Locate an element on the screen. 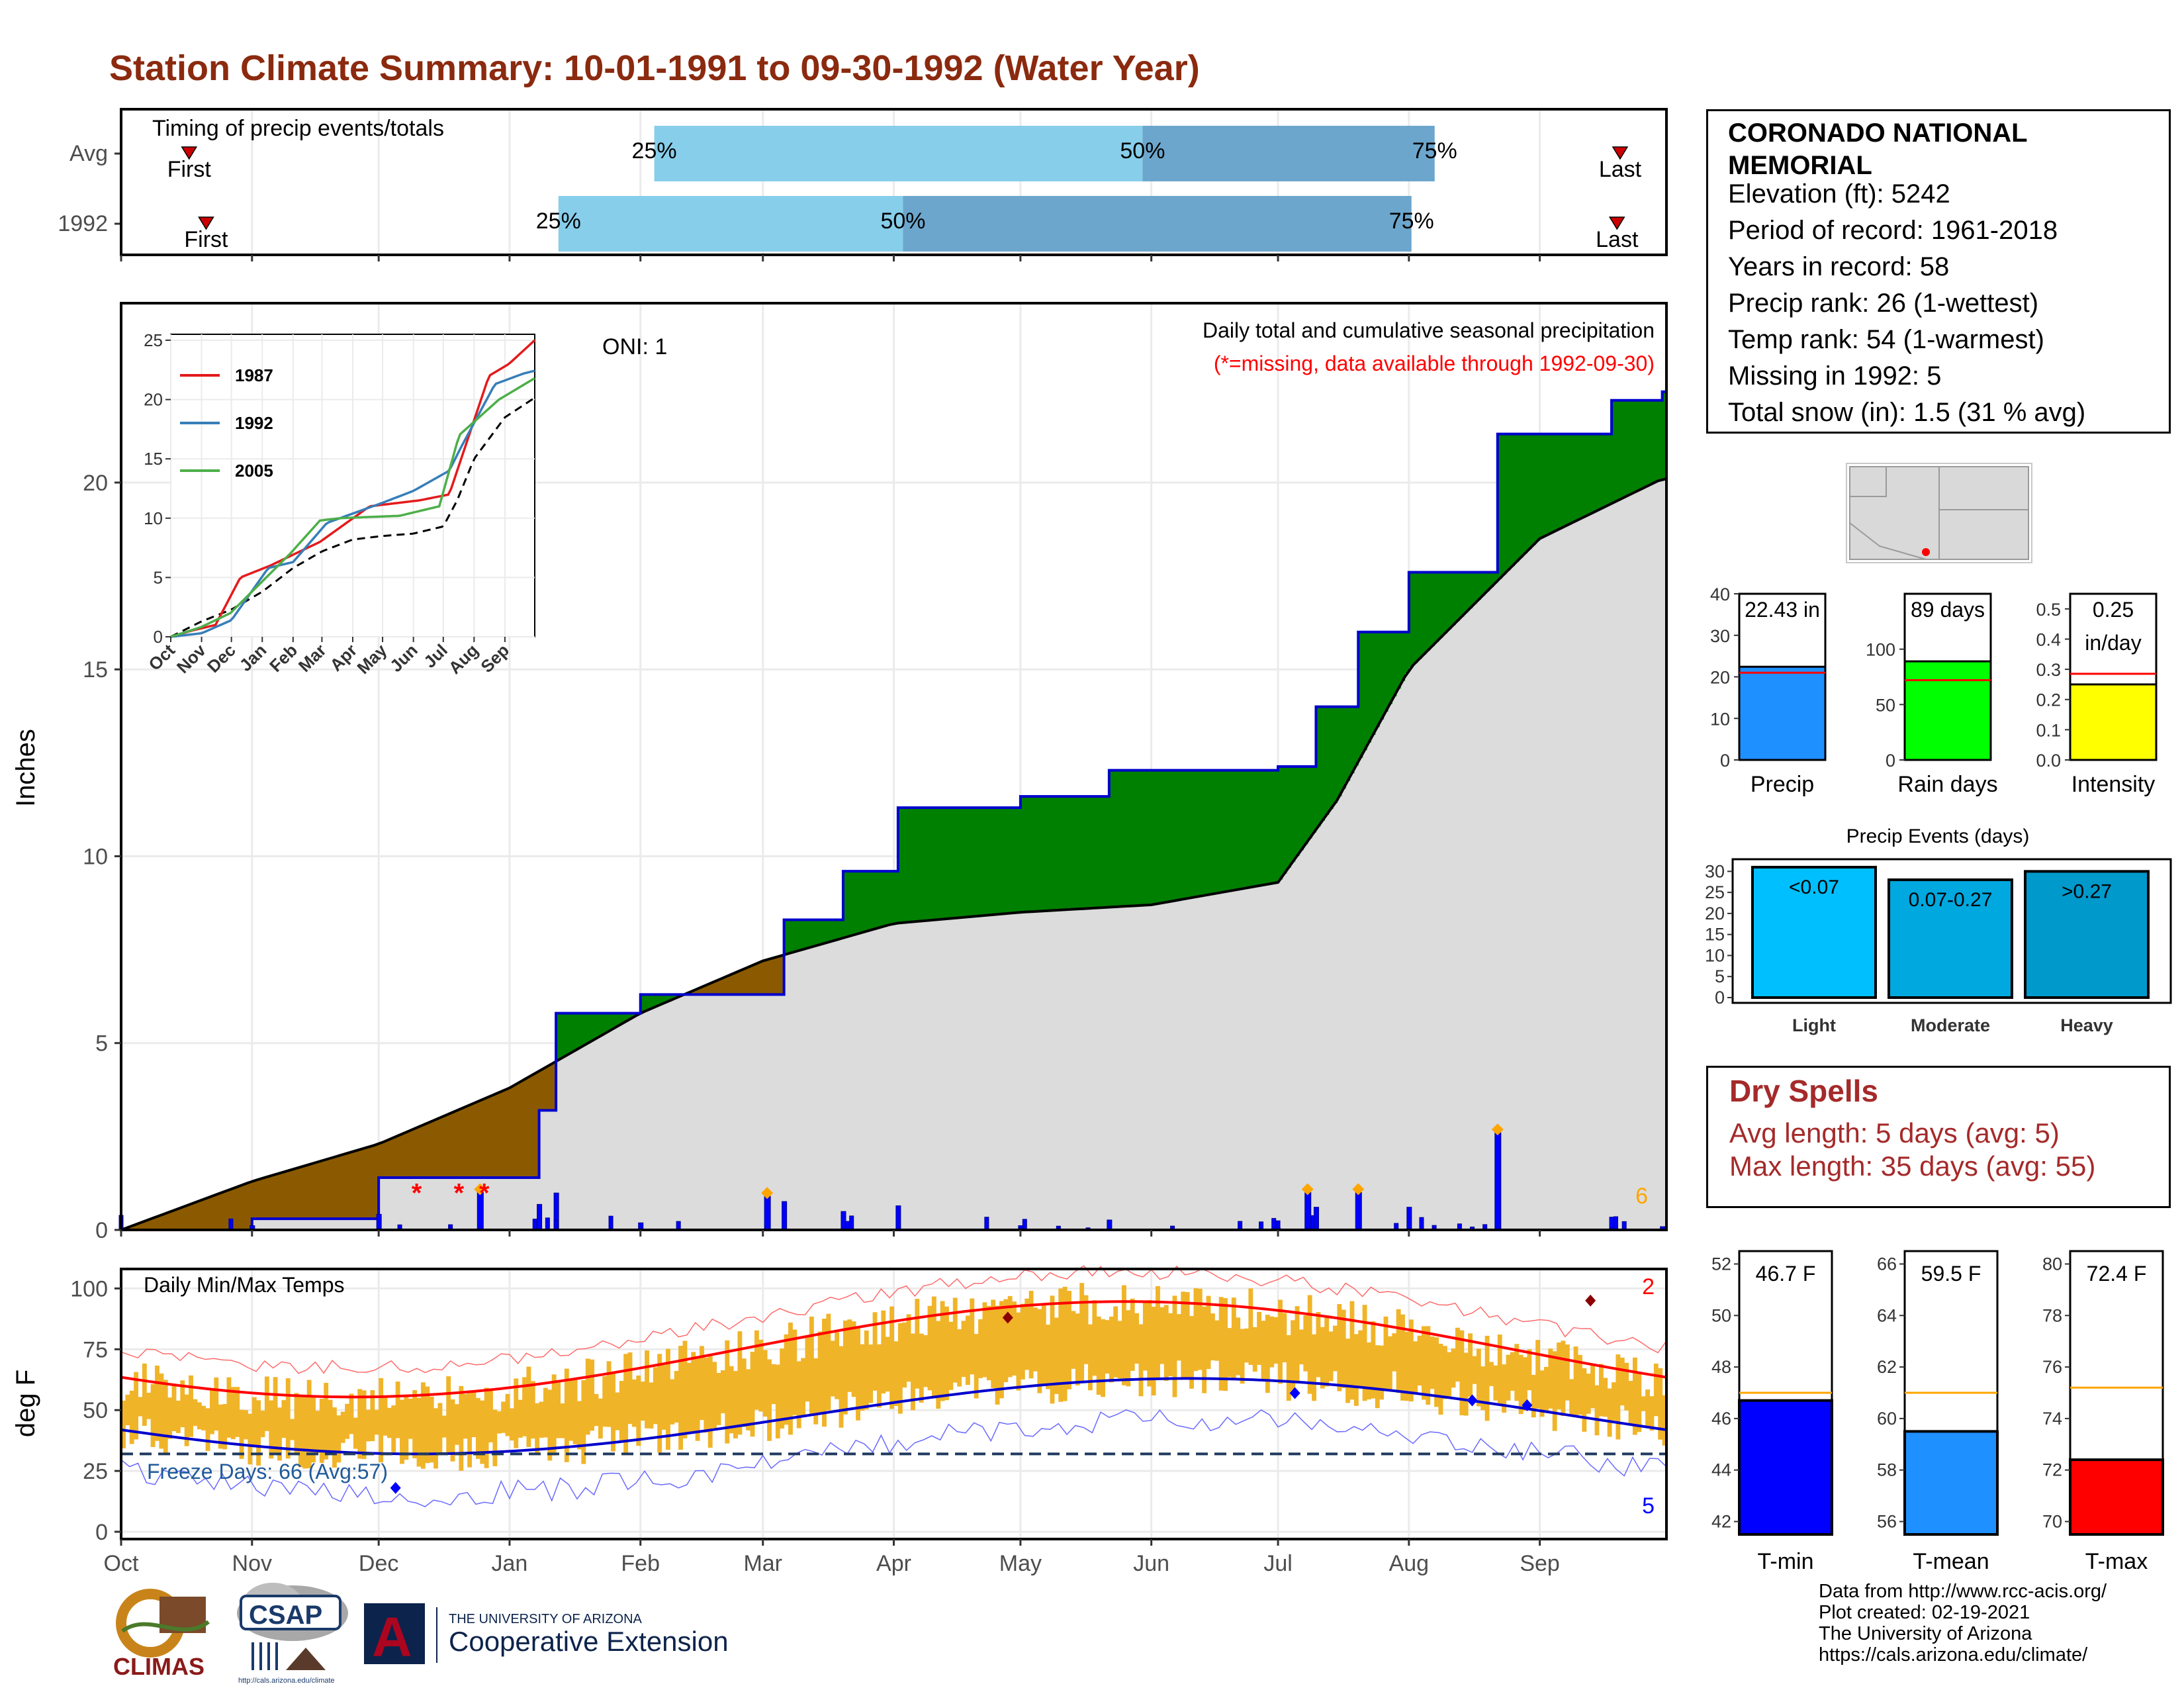 The height and width of the screenshot is (1688, 2184). month-tick-label: Feb is located at coordinates (640, 1563).